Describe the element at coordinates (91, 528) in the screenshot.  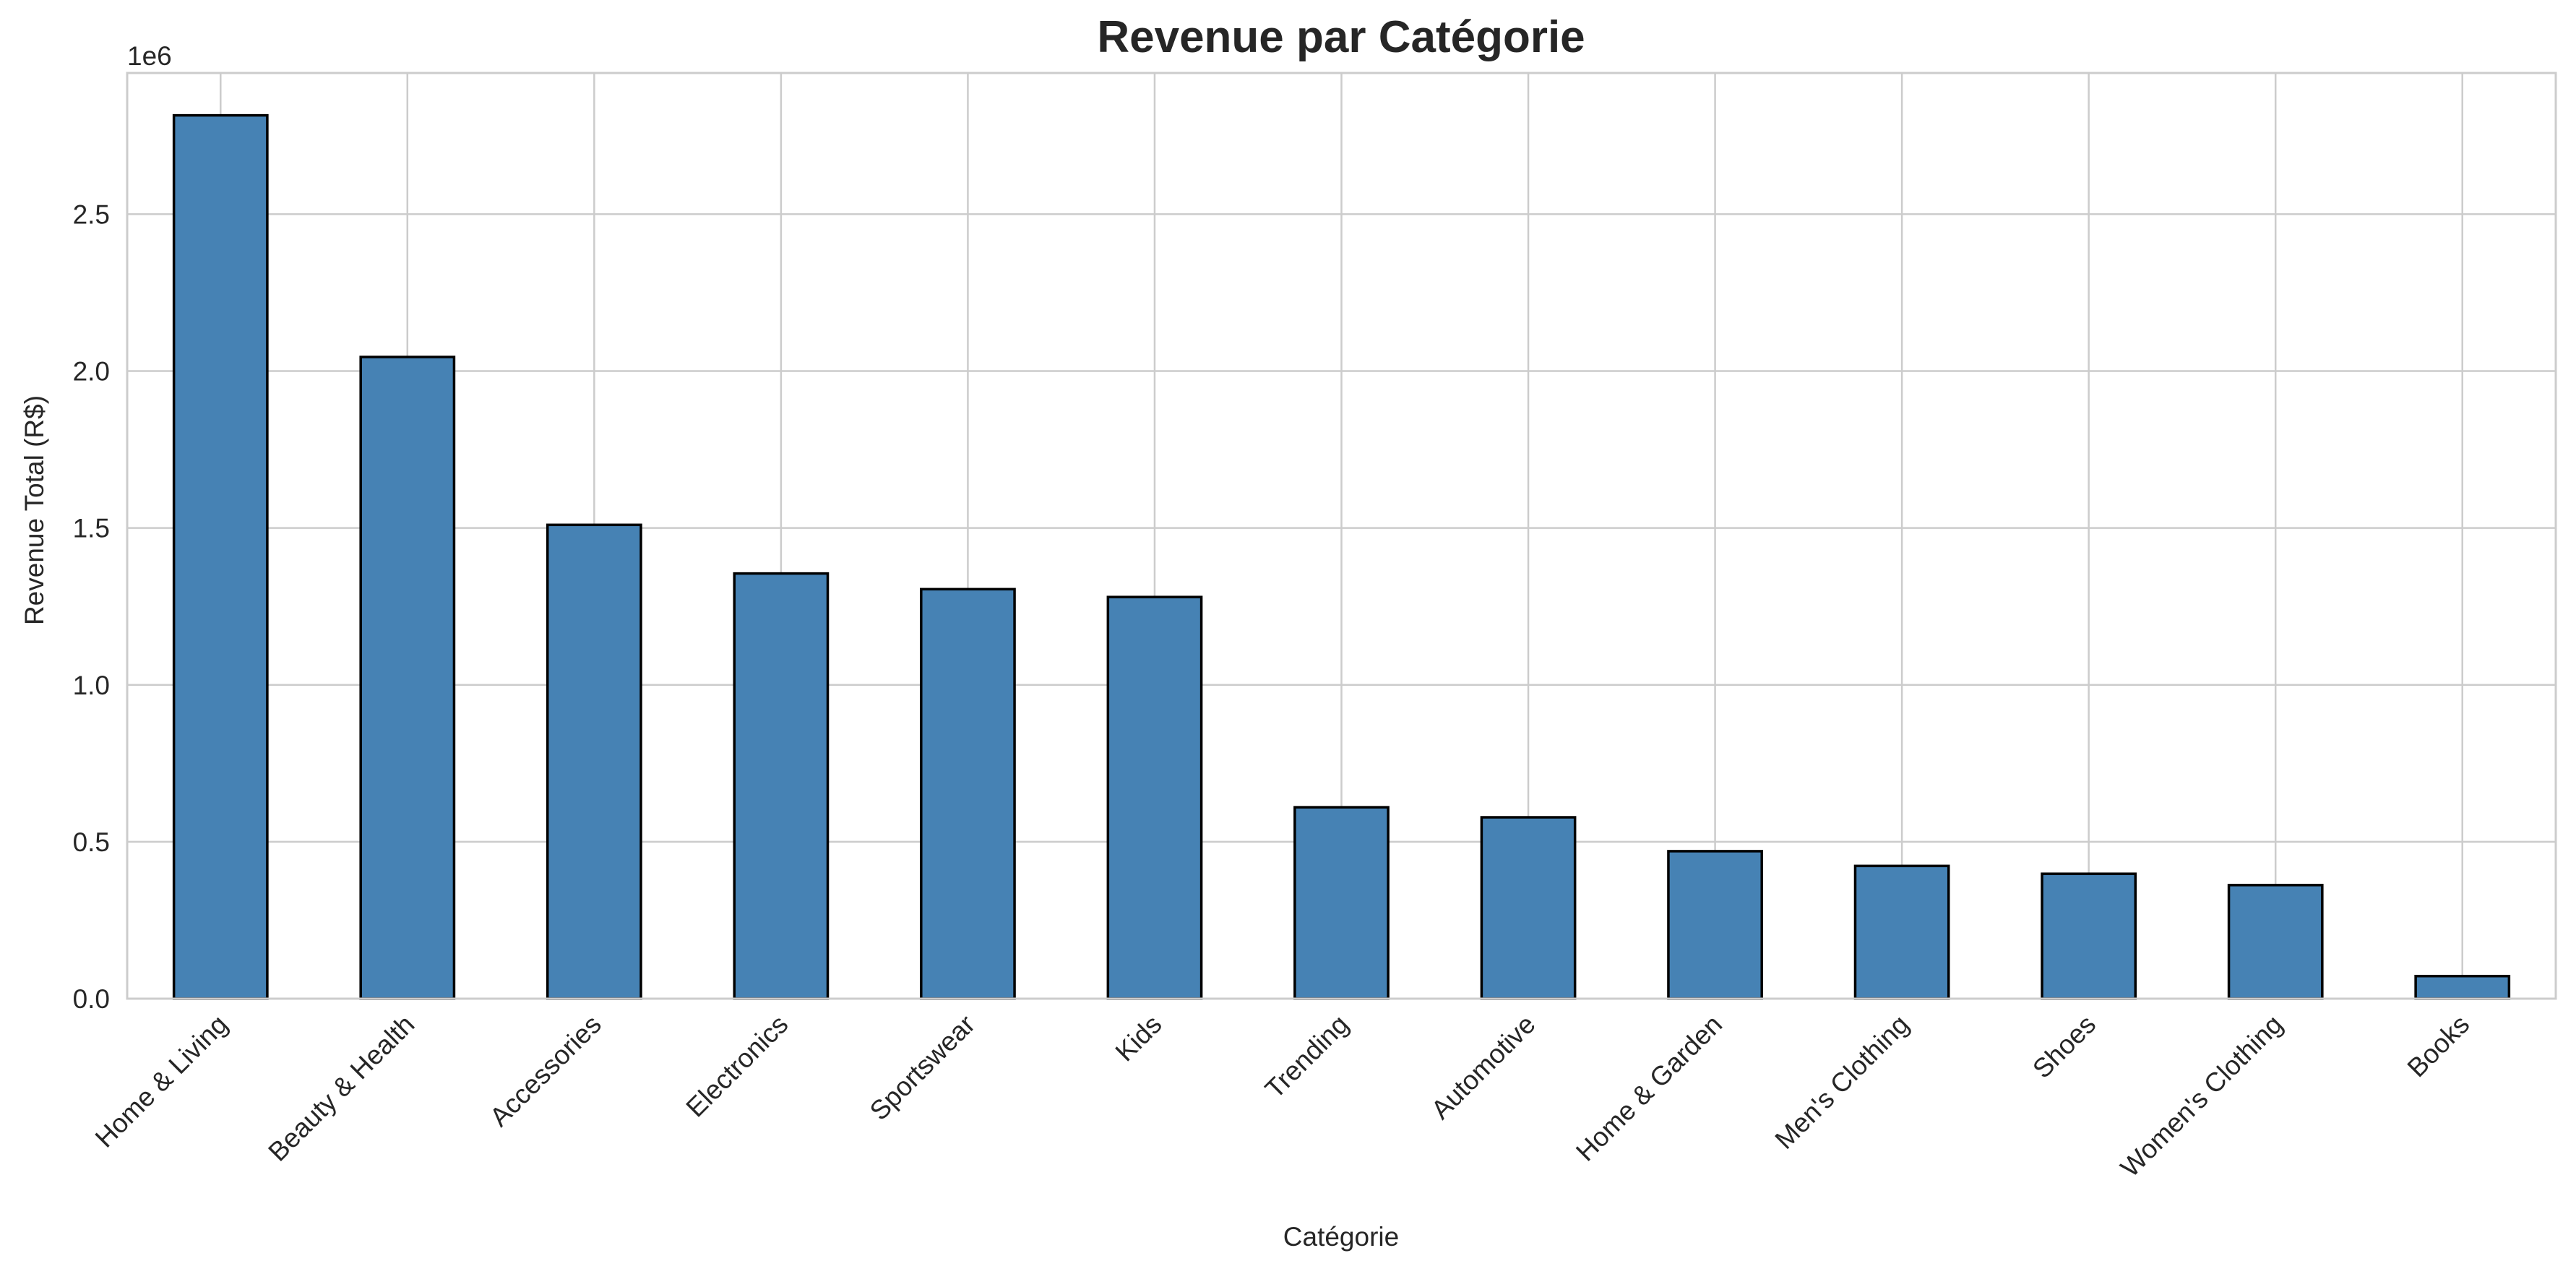
I see `y-tick-label: 1.5` at that location.